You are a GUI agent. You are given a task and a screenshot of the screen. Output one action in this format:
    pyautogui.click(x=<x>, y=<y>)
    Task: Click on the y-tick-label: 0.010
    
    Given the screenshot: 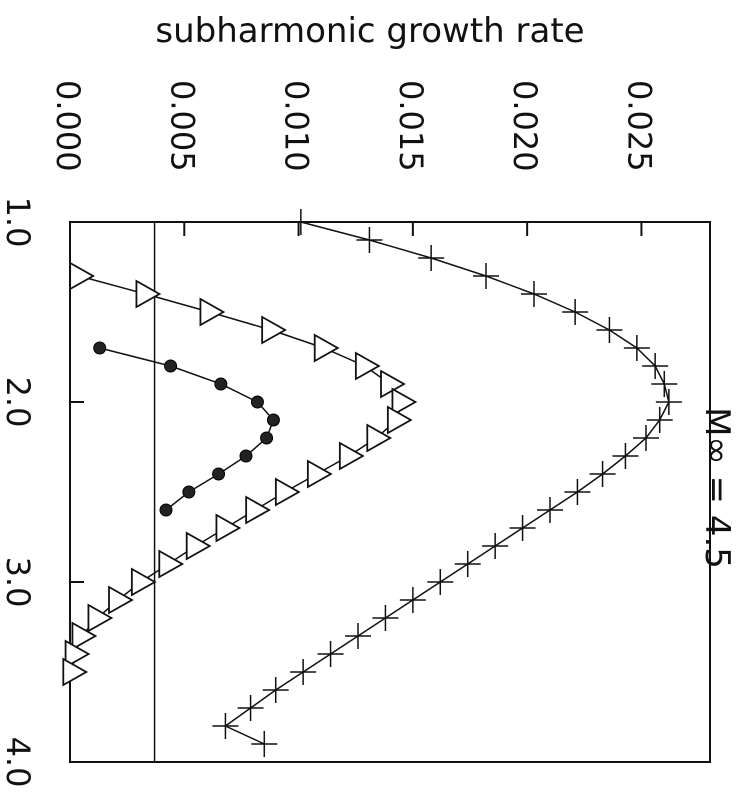 What is the action you would take?
    pyautogui.click(x=297, y=126)
    